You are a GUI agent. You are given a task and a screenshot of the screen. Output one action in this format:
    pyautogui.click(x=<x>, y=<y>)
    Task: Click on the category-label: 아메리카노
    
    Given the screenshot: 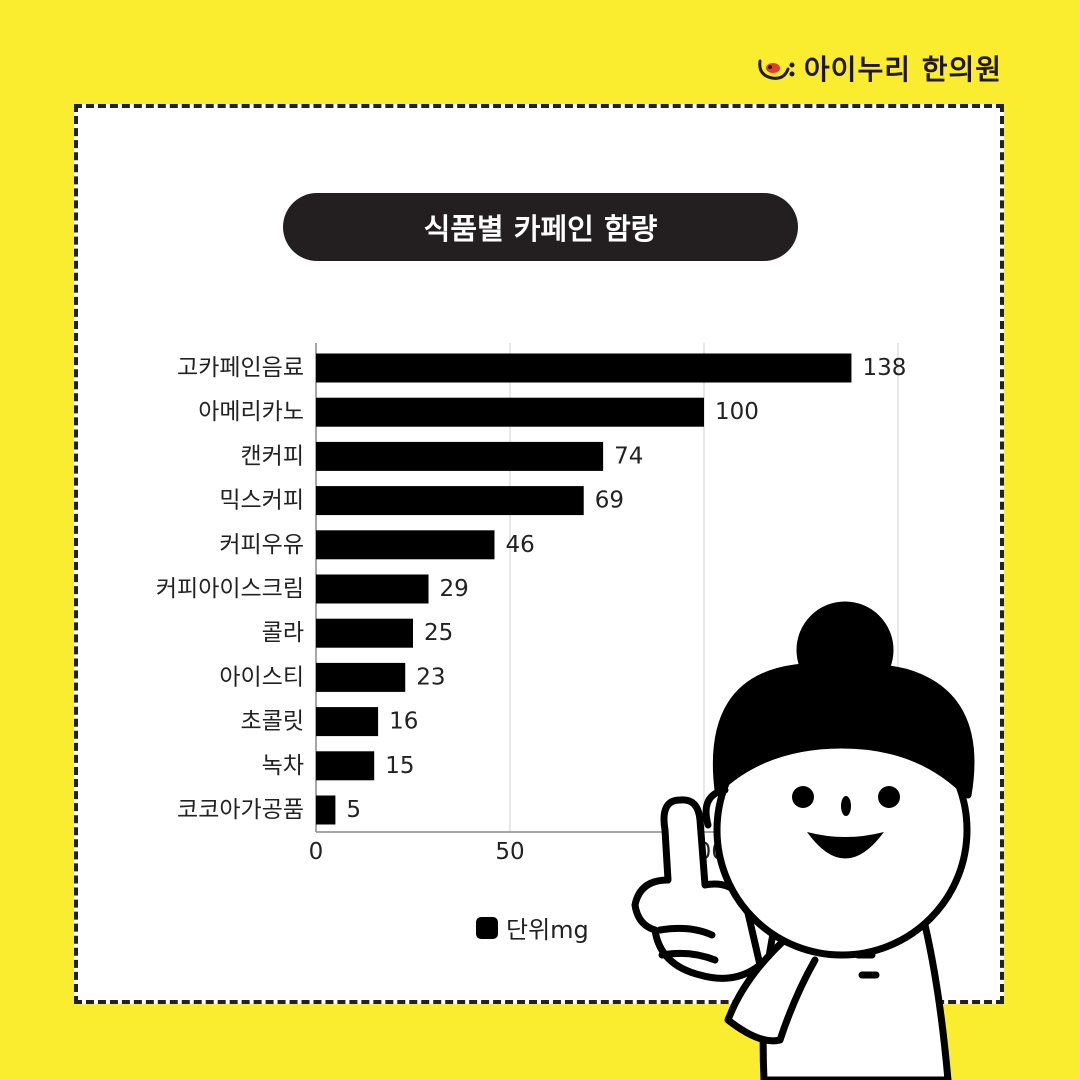 What is the action you would take?
    pyautogui.click(x=251, y=412)
    